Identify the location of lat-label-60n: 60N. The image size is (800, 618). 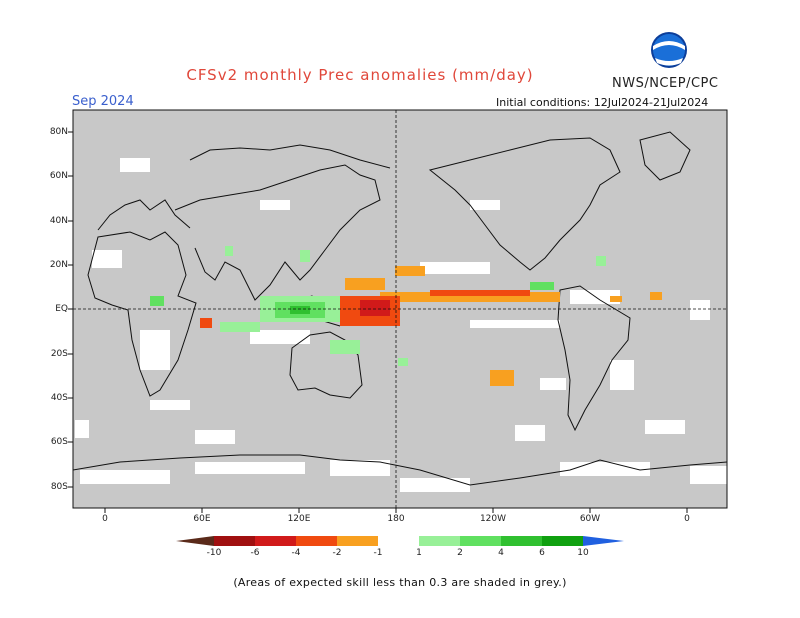
(58, 176).